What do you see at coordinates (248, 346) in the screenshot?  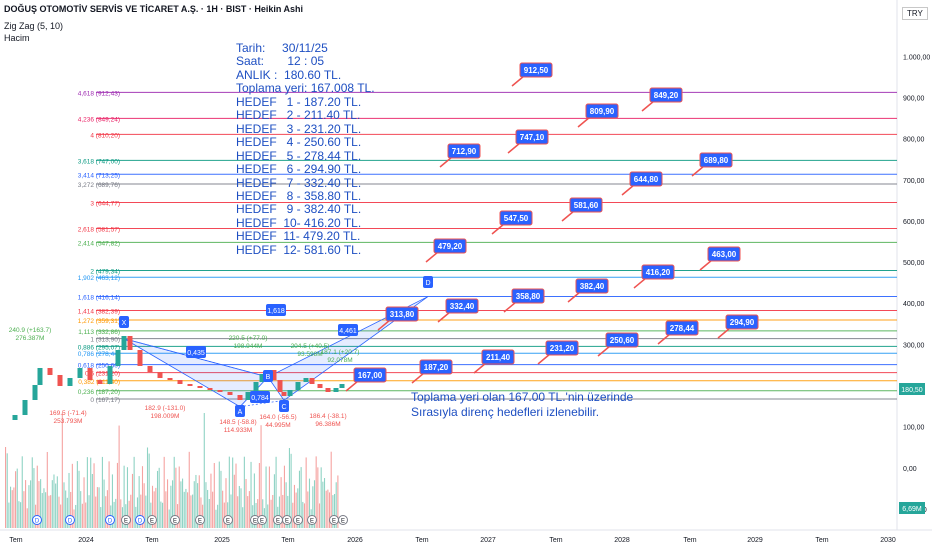 I see `zigzag-volume-label: 198.944M` at bounding box center [248, 346].